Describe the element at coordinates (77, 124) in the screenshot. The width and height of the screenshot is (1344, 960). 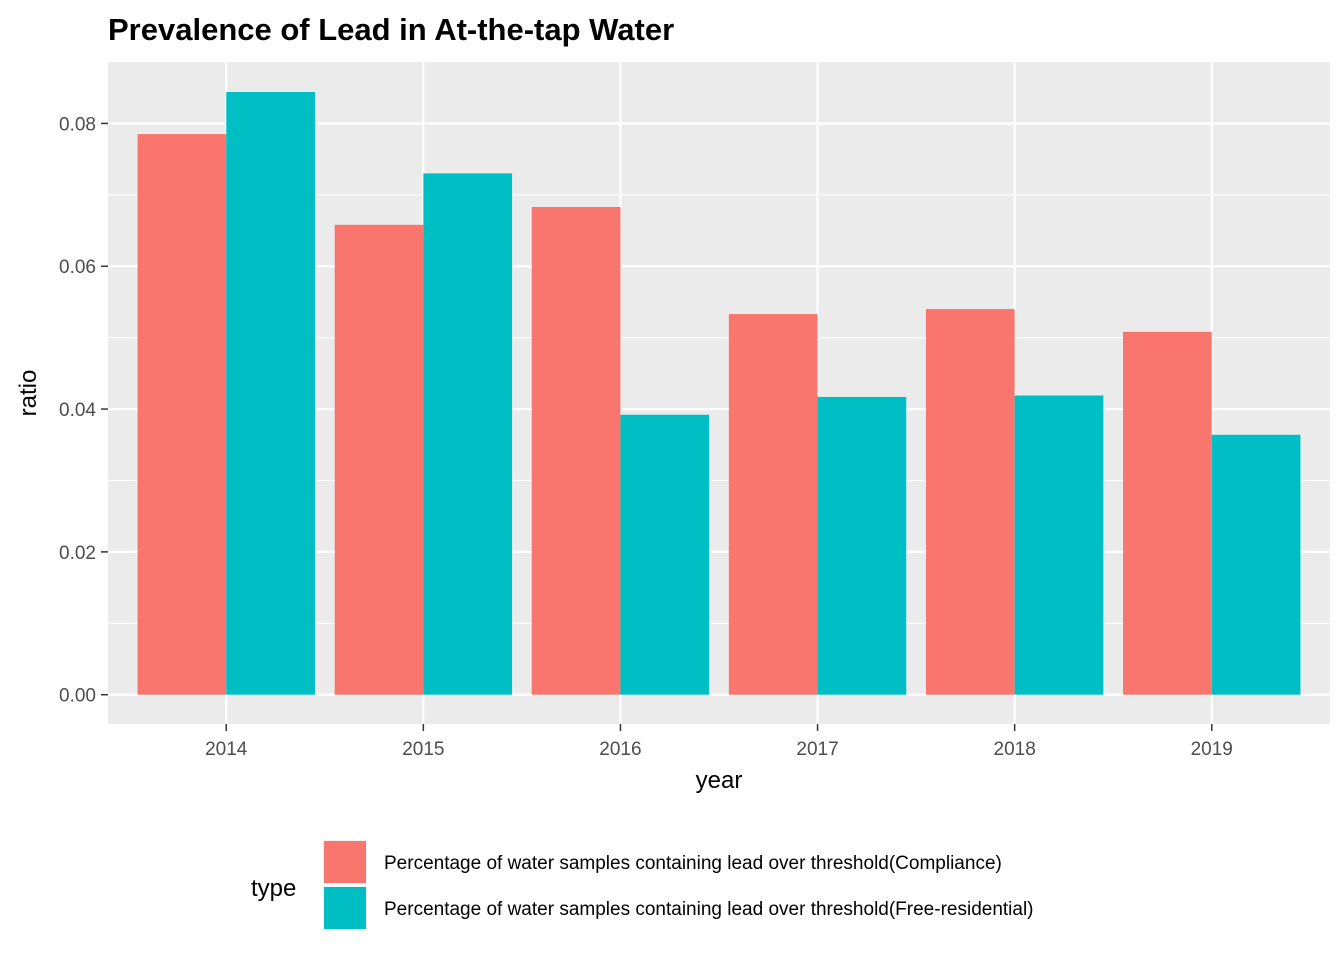
I see `y-tick-label: 0.08` at that location.